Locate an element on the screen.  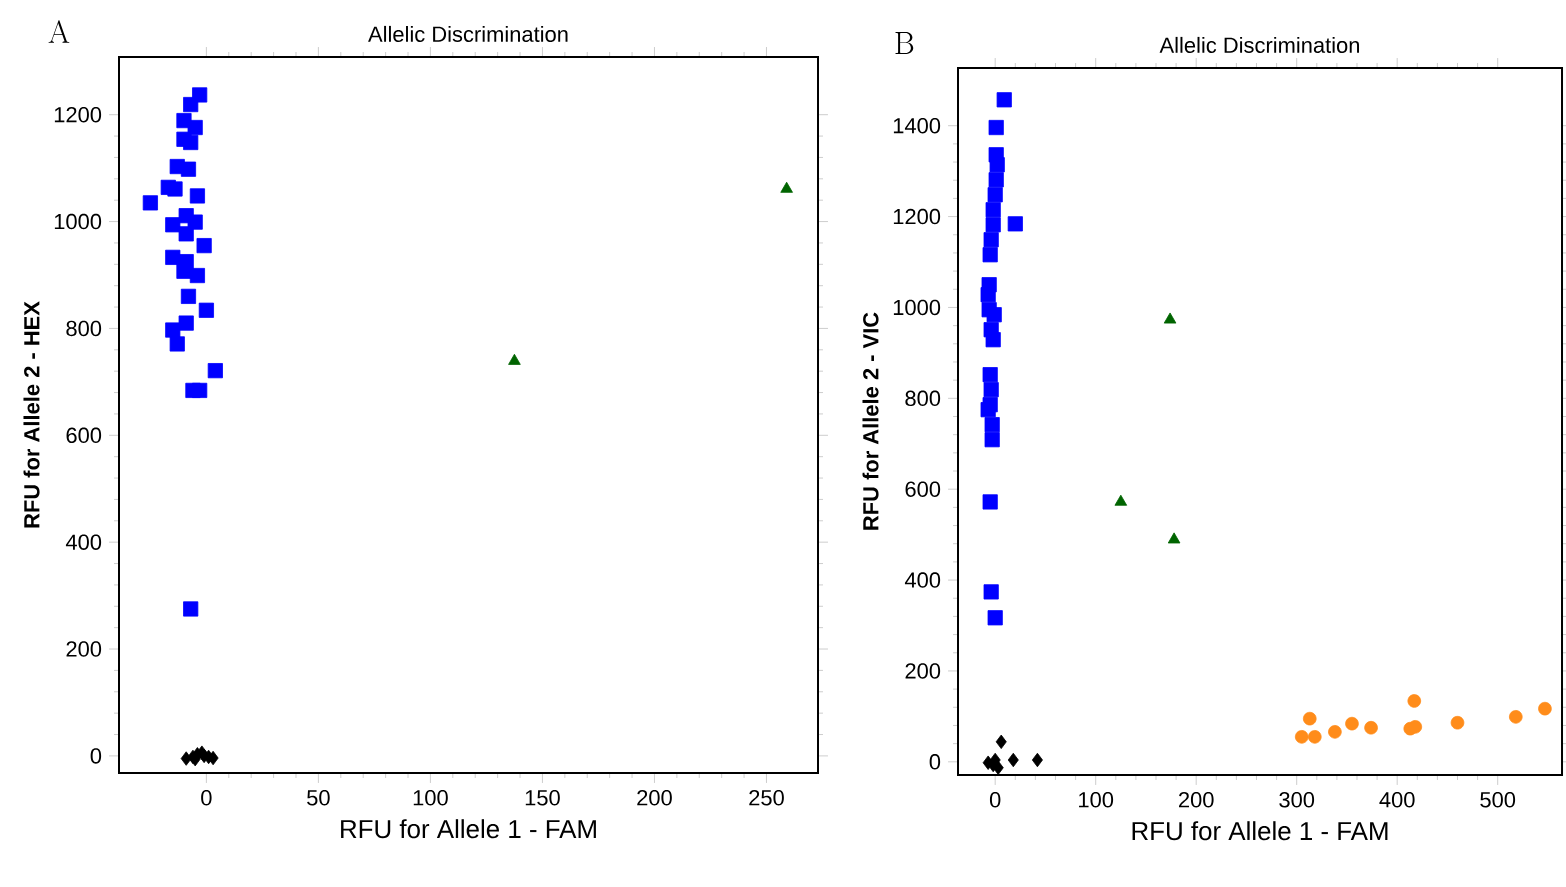
x-tick-label: 400 is located at coordinates (1397, 800).